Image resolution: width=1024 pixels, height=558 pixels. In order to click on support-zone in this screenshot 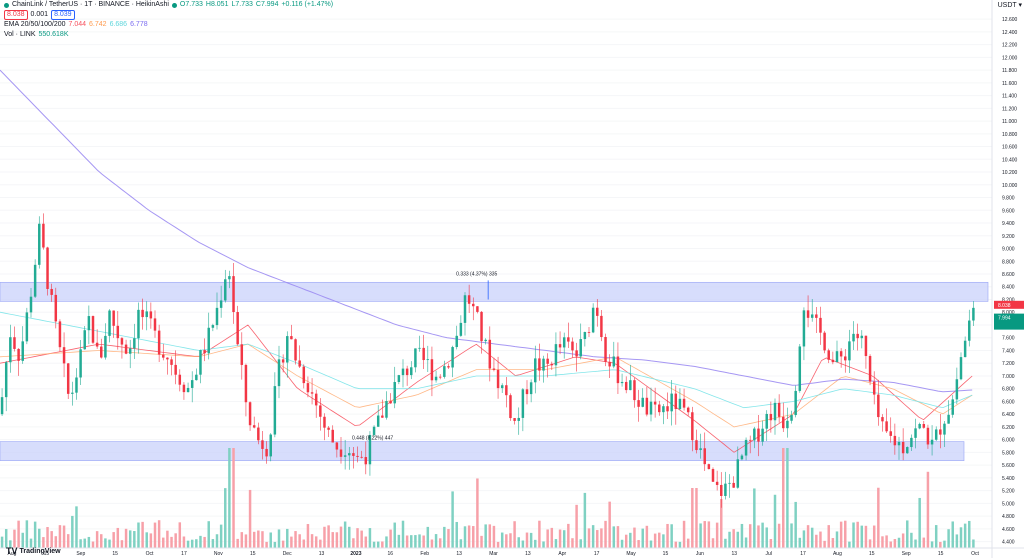, I will do `click(482, 451)`.